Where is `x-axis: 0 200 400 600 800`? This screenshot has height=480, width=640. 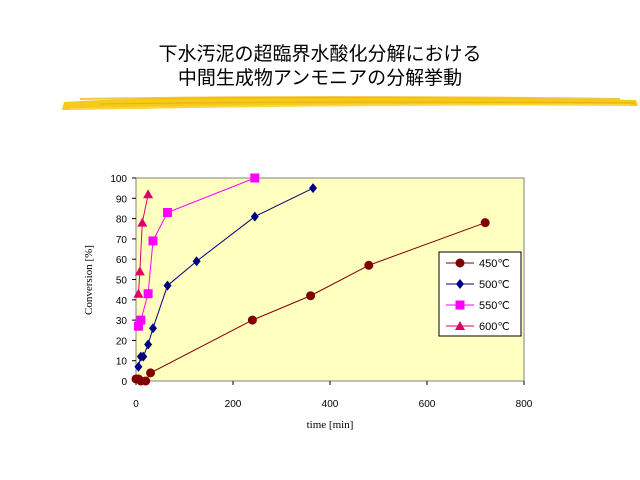 x-axis: 0 200 400 600 800 is located at coordinates (333, 395).